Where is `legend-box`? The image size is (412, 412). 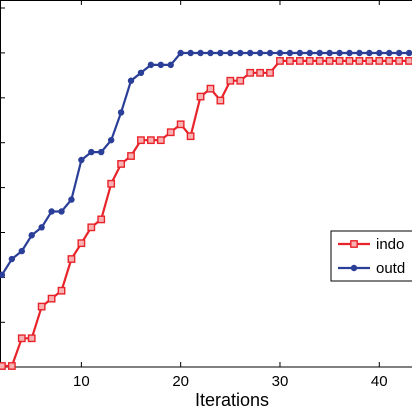 legend-box is located at coordinates (371, 256).